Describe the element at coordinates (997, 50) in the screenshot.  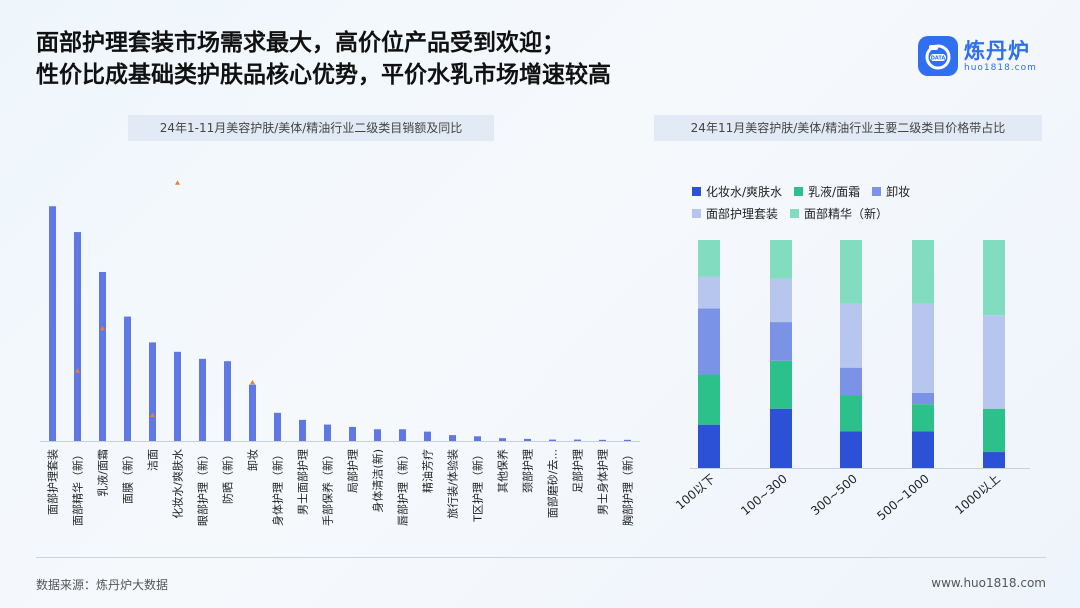
I see `logo-name: 炼丹炉` at that location.